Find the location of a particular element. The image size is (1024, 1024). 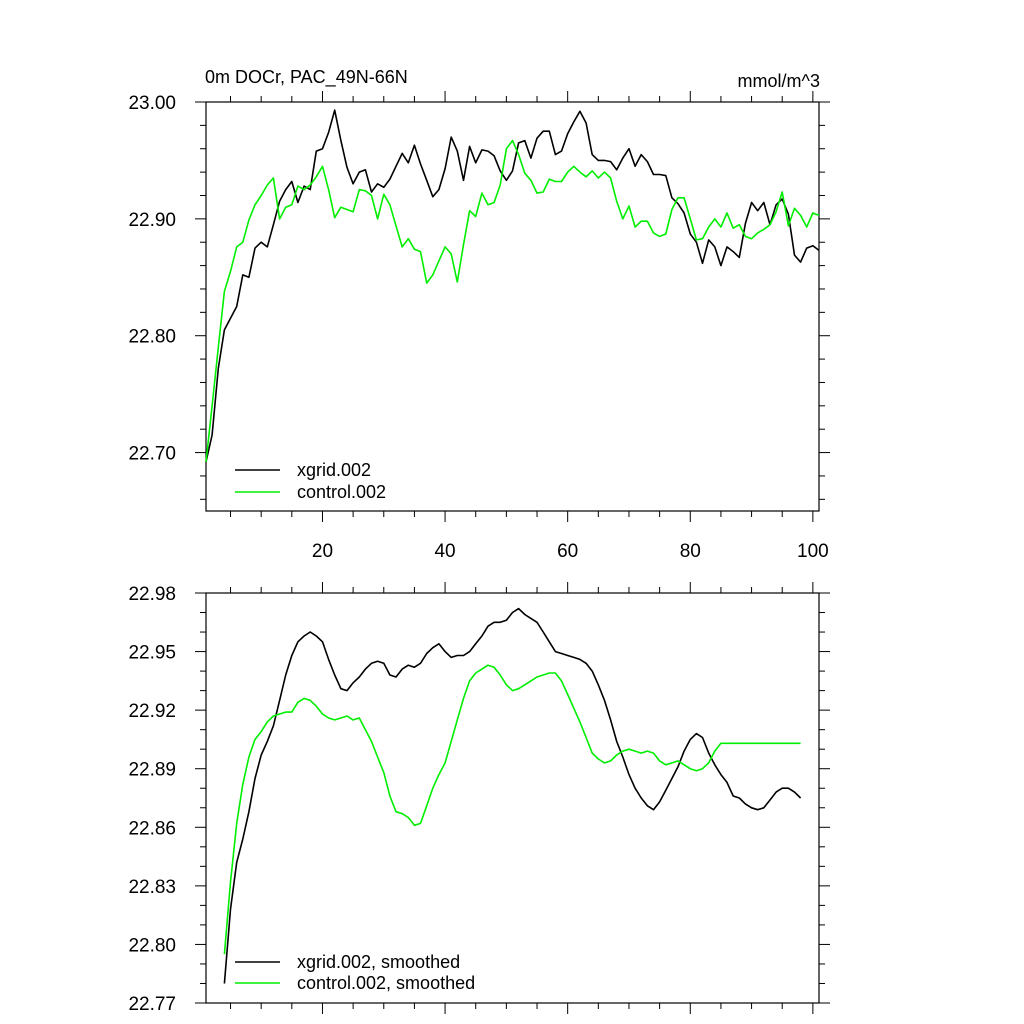

y-tick-label: 22.95 is located at coordinates (152, 653).